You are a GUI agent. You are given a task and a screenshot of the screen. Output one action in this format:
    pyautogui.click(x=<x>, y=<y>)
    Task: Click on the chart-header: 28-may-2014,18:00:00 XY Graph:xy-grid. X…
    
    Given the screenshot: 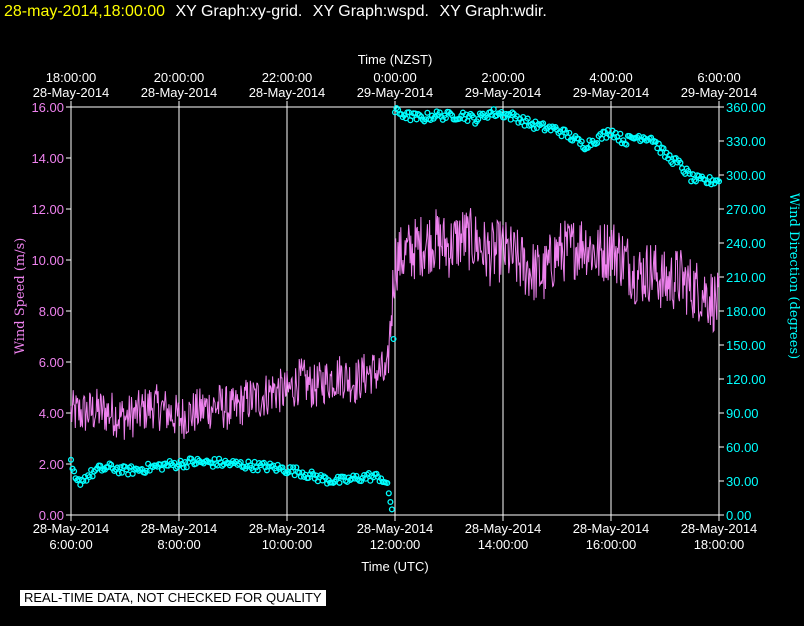 What is the action you would take?
    pyautogui.click(x=275, y=12)
    